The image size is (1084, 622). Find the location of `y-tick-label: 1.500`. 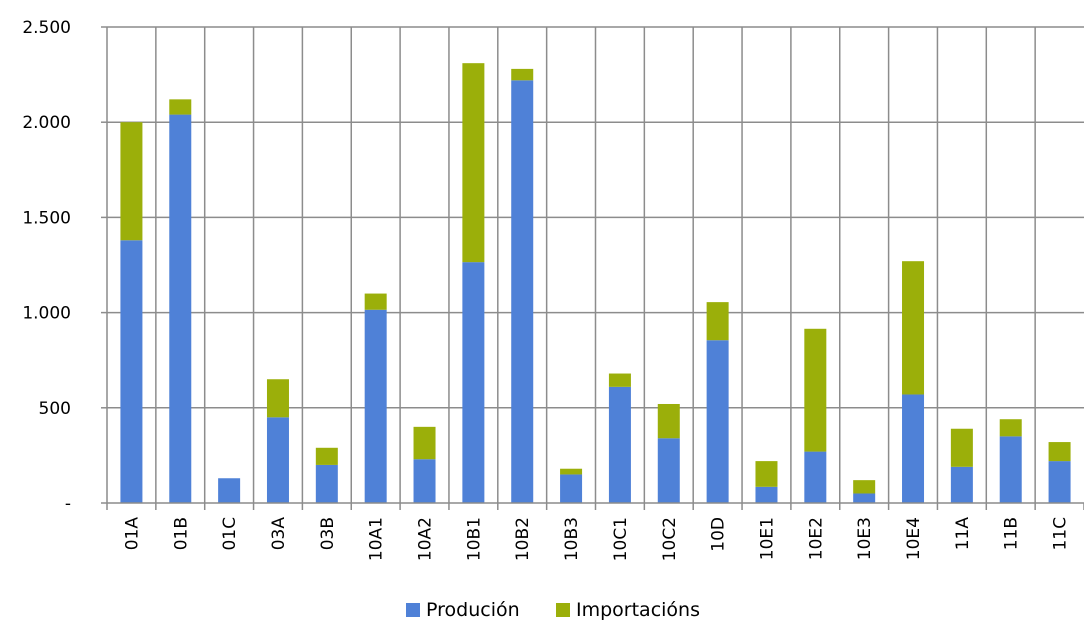

y-tick-label: 1.500 is located at coordinates (46, 218).